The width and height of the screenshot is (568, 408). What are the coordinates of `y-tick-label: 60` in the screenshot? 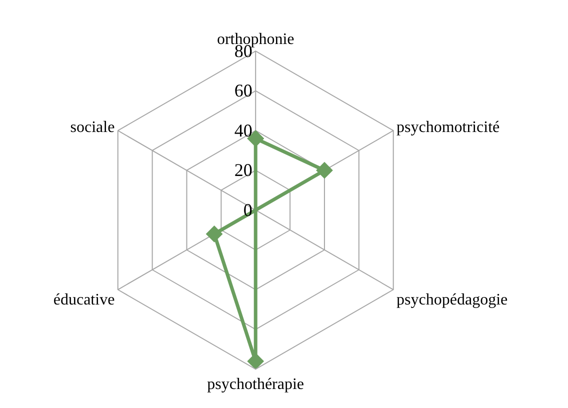 It's located at (243, 90).